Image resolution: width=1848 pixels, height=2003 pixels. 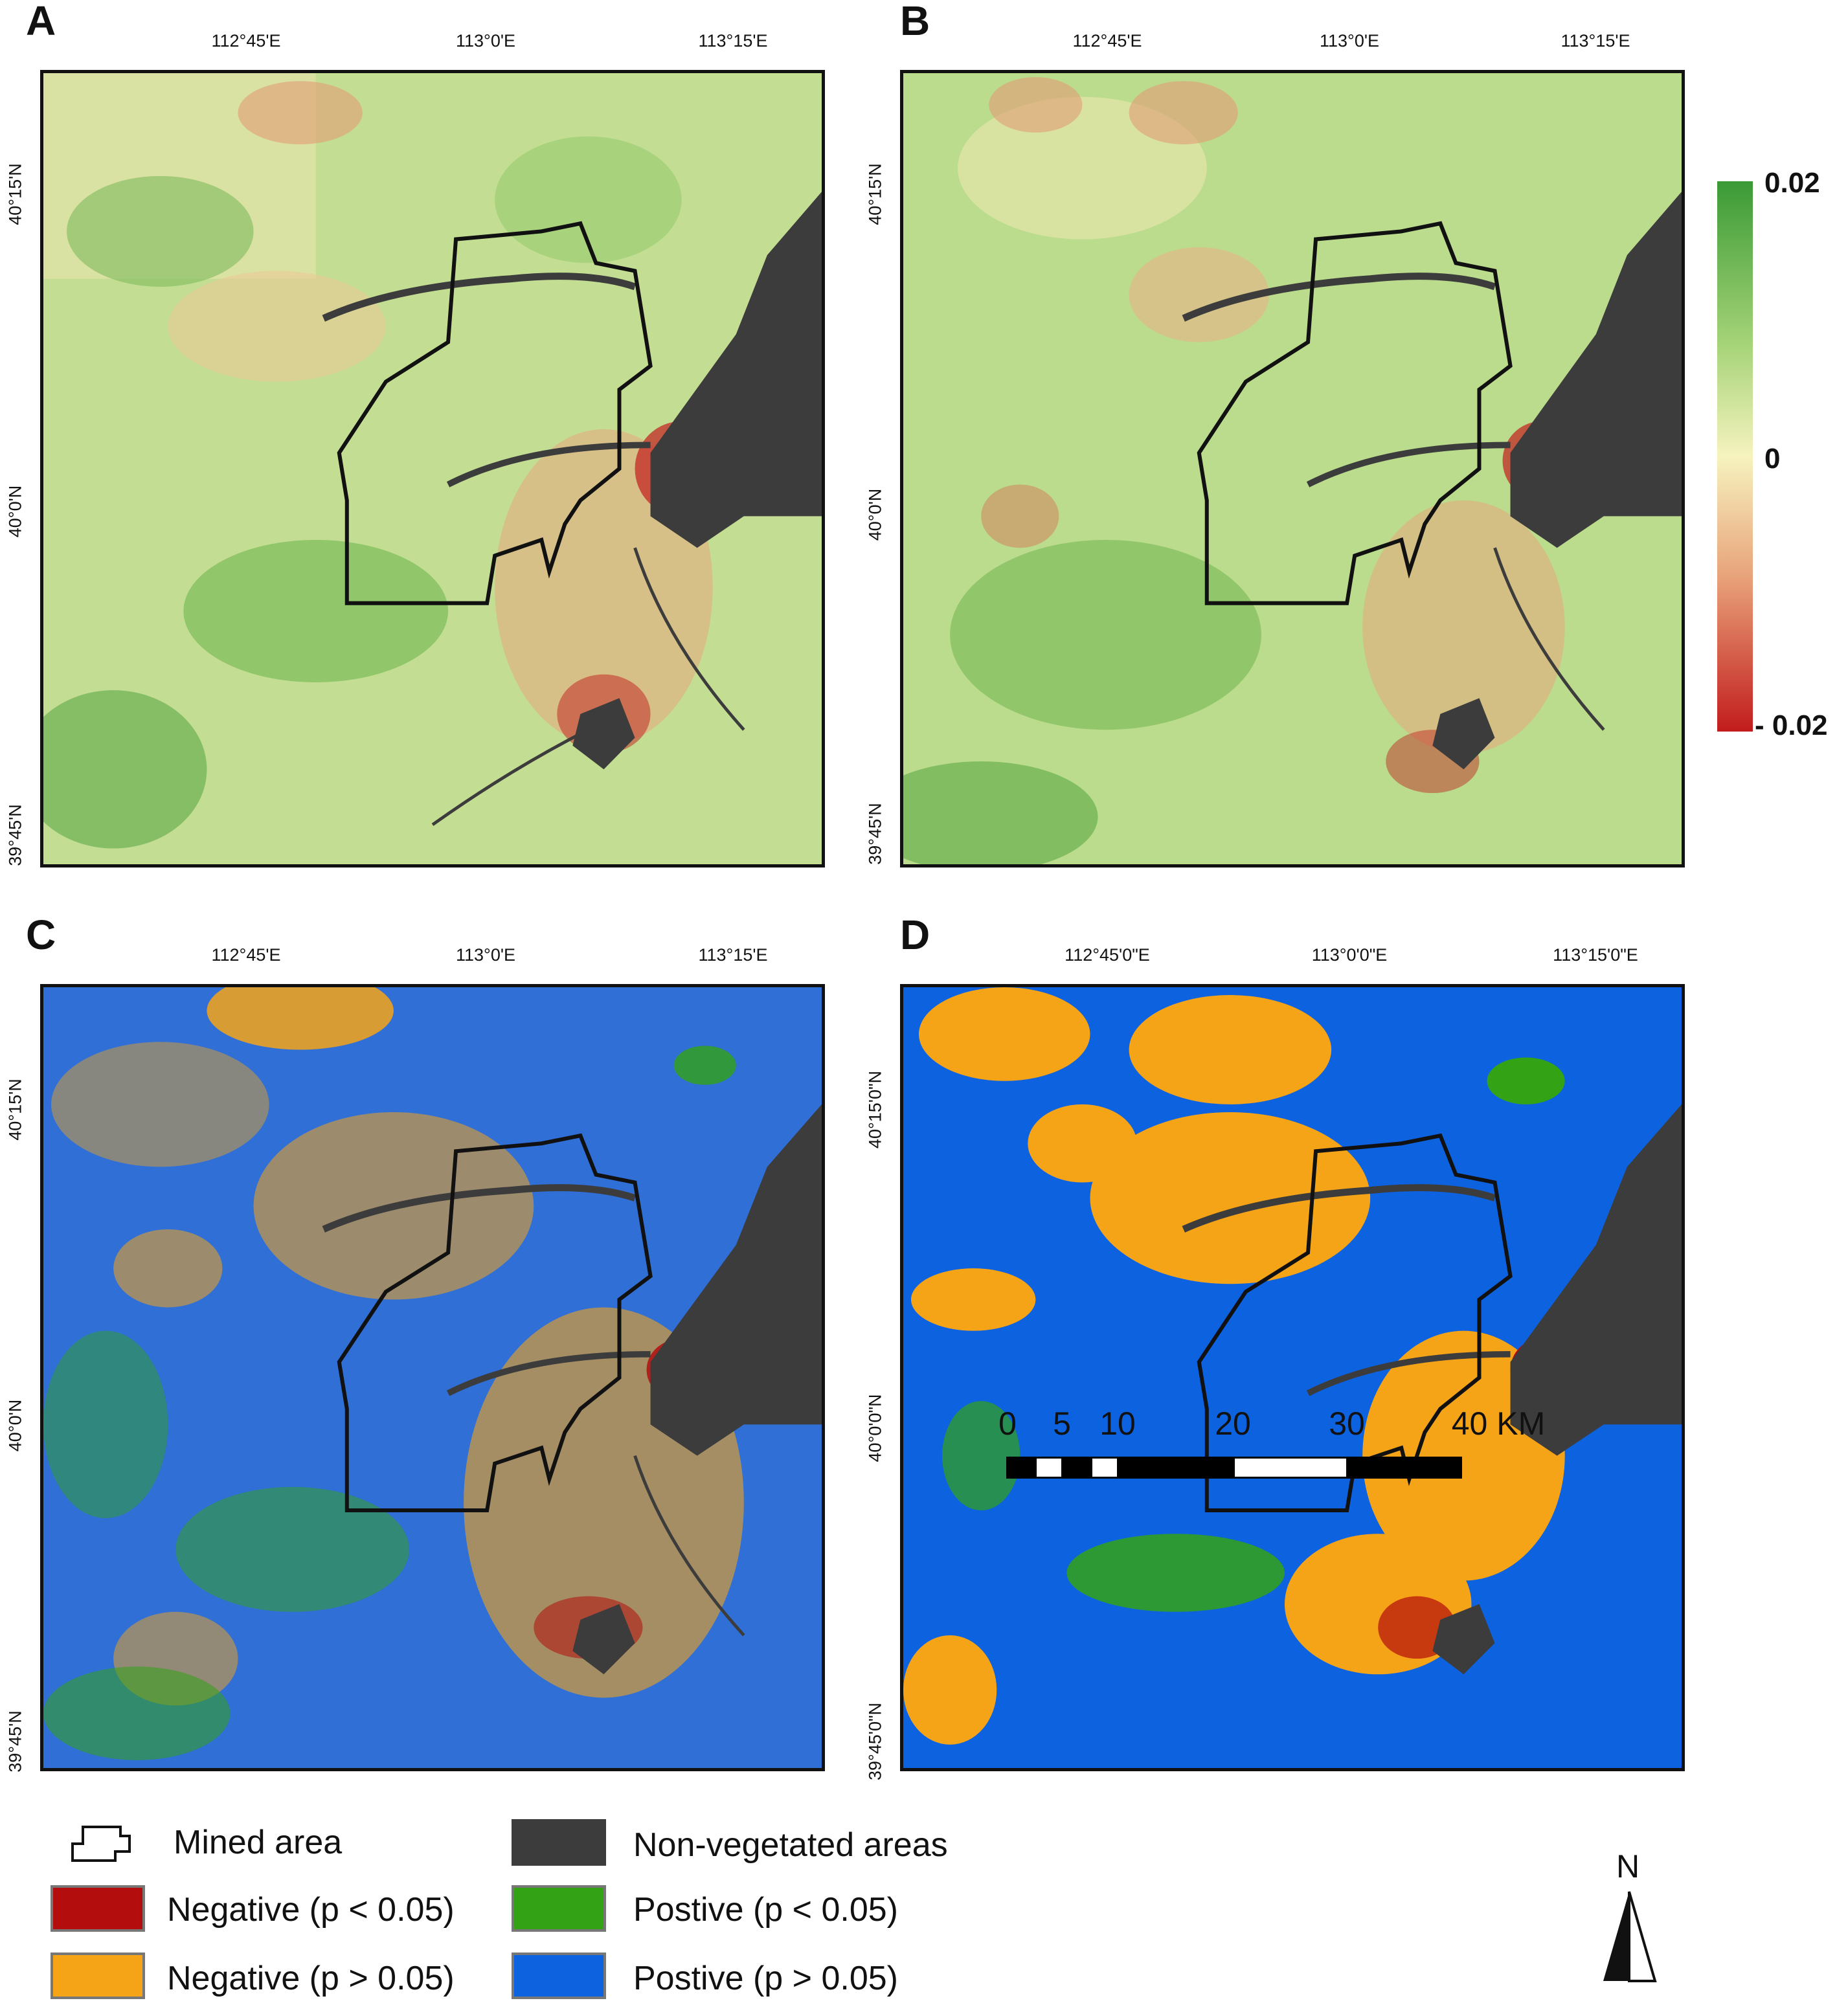 I want to click on swatch-negative-nonsig, so click(x=98, y=1976).